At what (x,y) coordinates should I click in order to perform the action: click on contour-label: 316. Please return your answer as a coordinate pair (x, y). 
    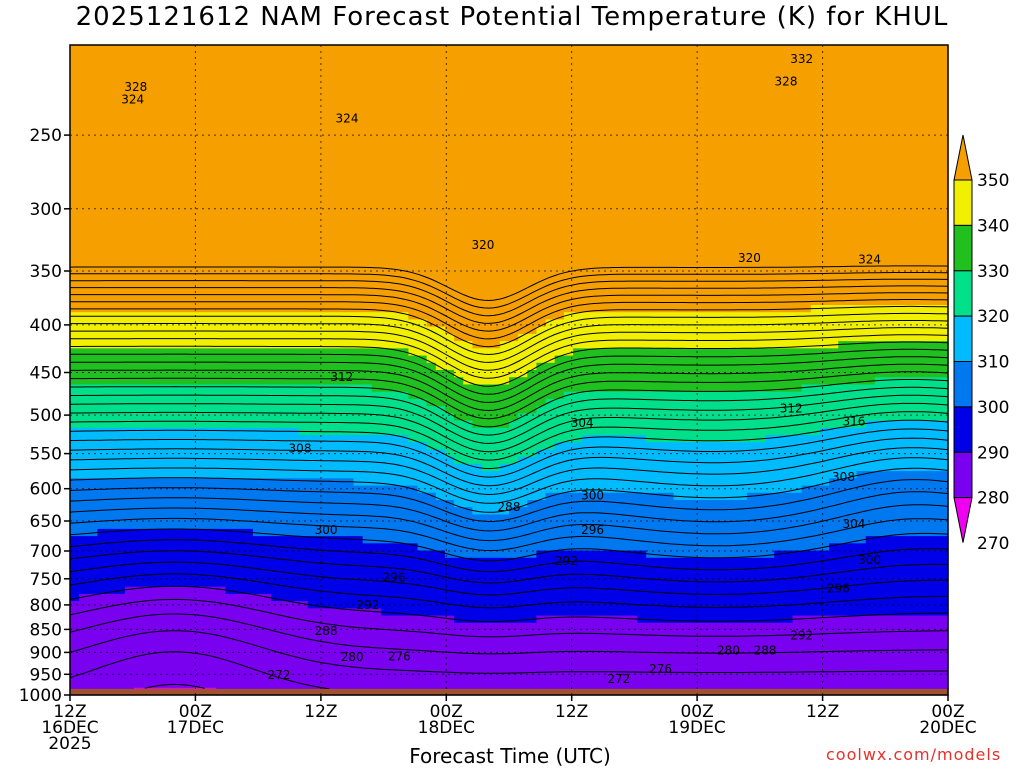
    Looking at the image, I should click on (853, 422).